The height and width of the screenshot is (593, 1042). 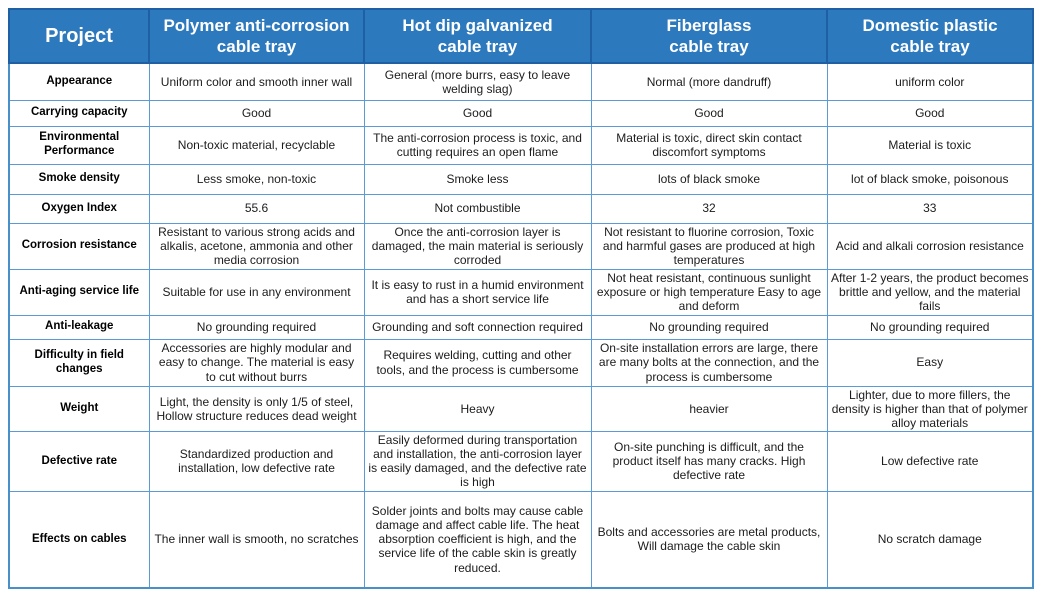 I want to click on row-label: Corrosion resistance, so click(x=79, y=246).